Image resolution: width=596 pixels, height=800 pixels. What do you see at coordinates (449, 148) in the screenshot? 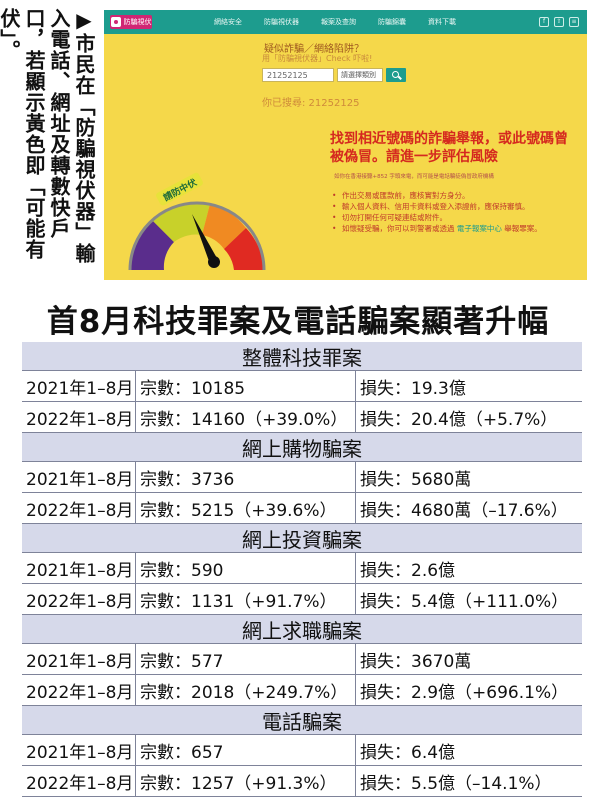
I see `warning-headline: 找到相近號碼的詐騙舉報，或此號碼曾被偽冒。請進一步評估風險` at bounding box center [449, 148].